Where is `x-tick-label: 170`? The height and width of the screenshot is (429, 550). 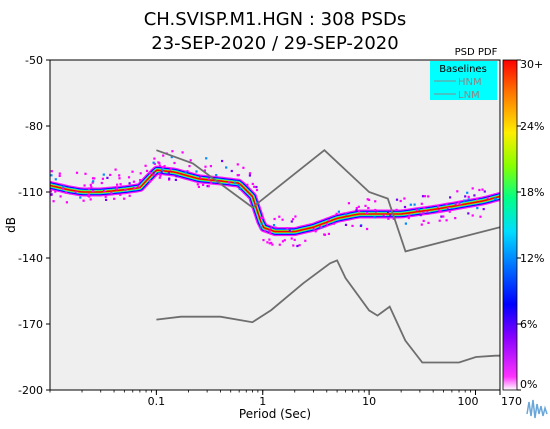
x-tick-label: 170 is located at coordinates (511, 401).